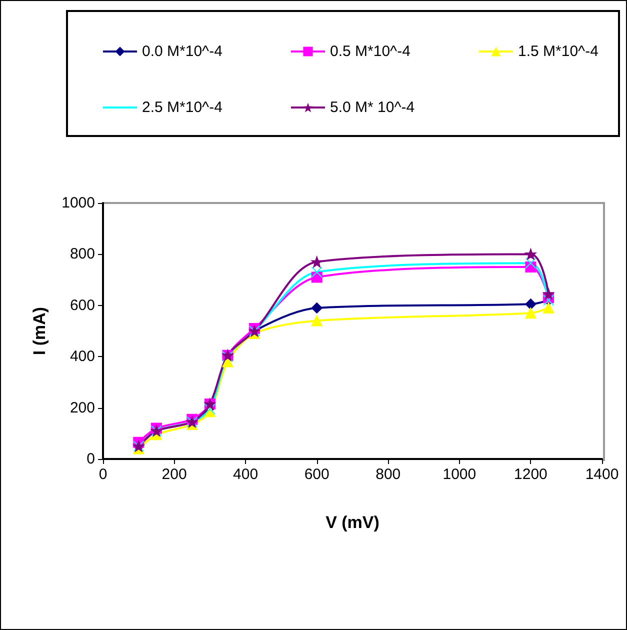 Image resolution: width=627 pixels, height=630 pixels. What do you see at coordinates (82, 357) in the screenshot?
I see `y-tick-label: 400` at bounding box center [82, 357].